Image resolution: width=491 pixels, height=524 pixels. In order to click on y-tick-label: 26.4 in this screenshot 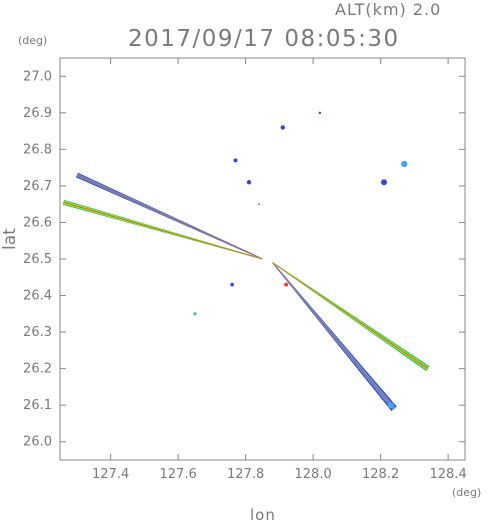, I will do `click(37, 296)`.